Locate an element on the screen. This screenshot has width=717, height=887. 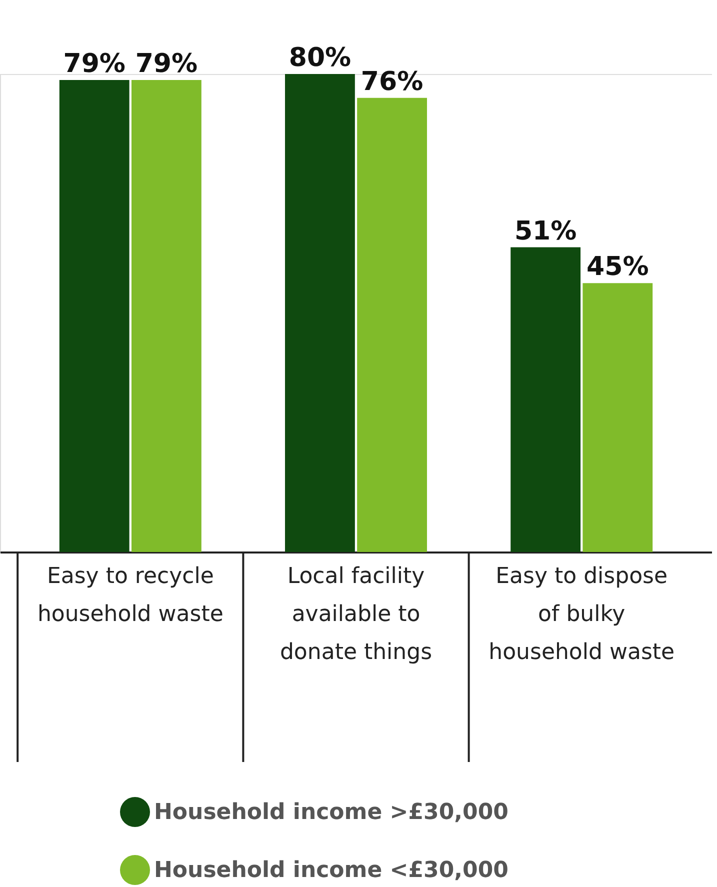
data-label: 76% is located at coordinates (392, 81).